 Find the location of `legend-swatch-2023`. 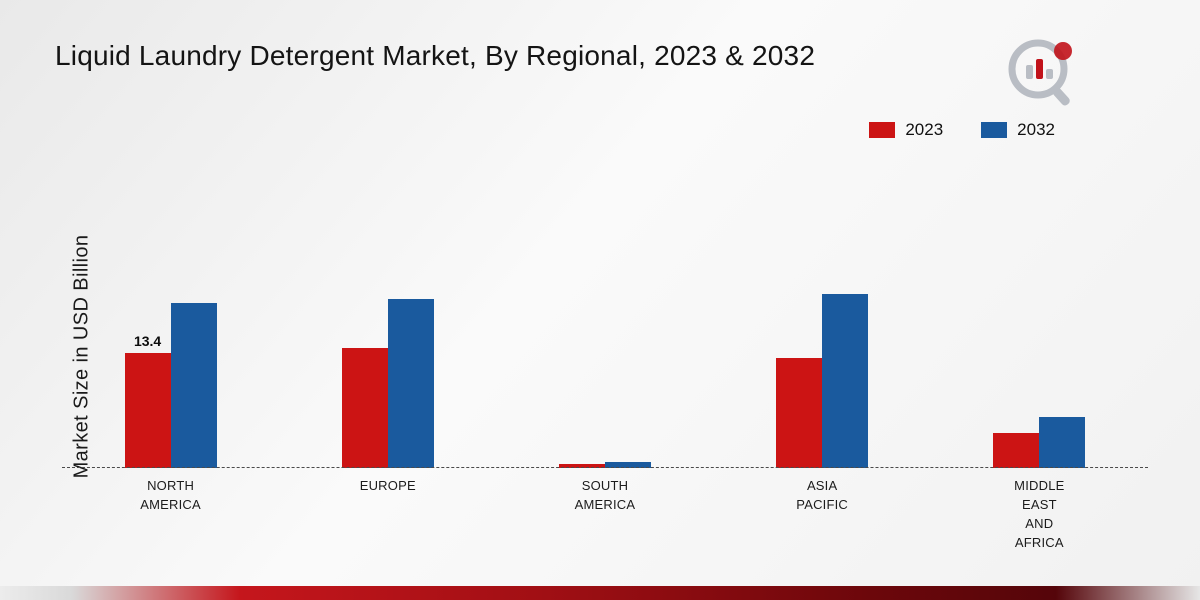

legend-swatch-2023 is located at coordinates (882, 130).